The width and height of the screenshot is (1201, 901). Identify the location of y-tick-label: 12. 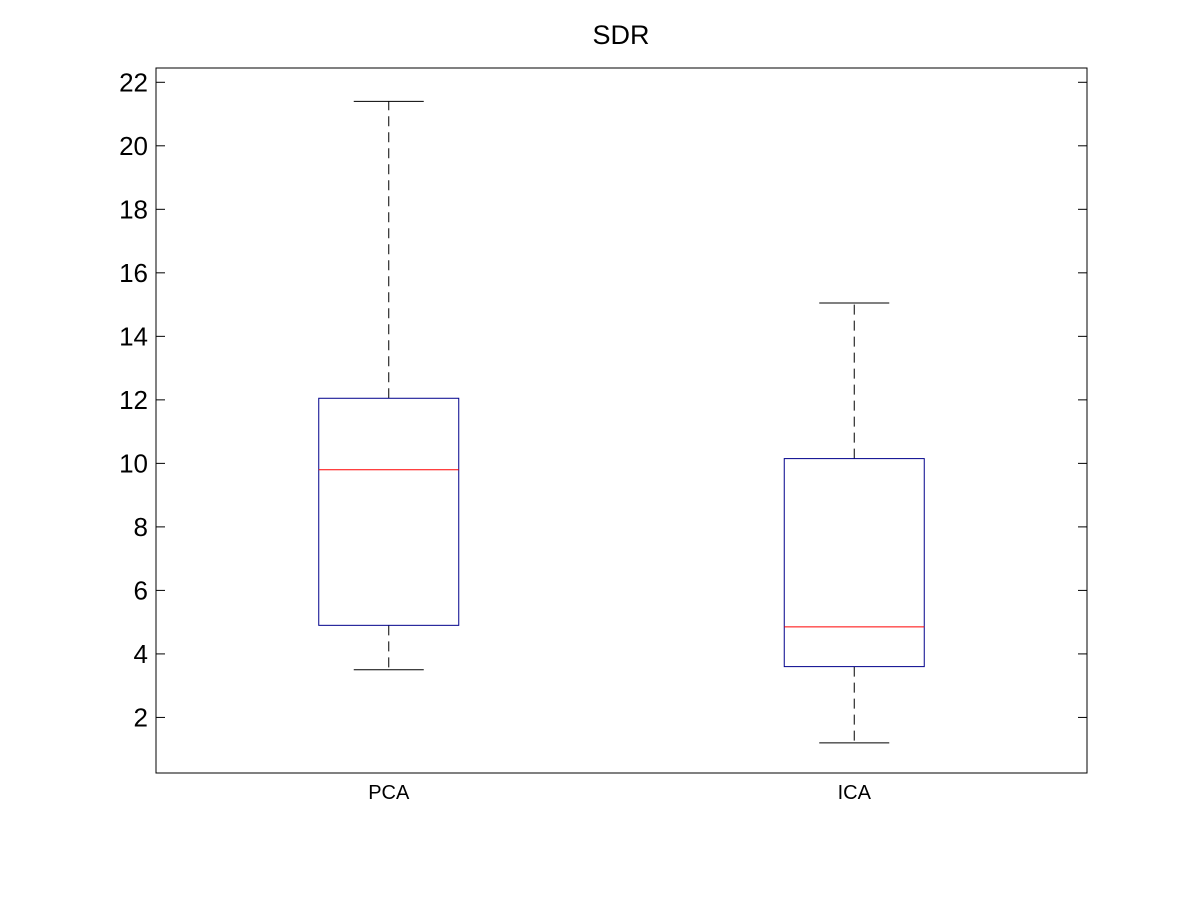
(133, 400).